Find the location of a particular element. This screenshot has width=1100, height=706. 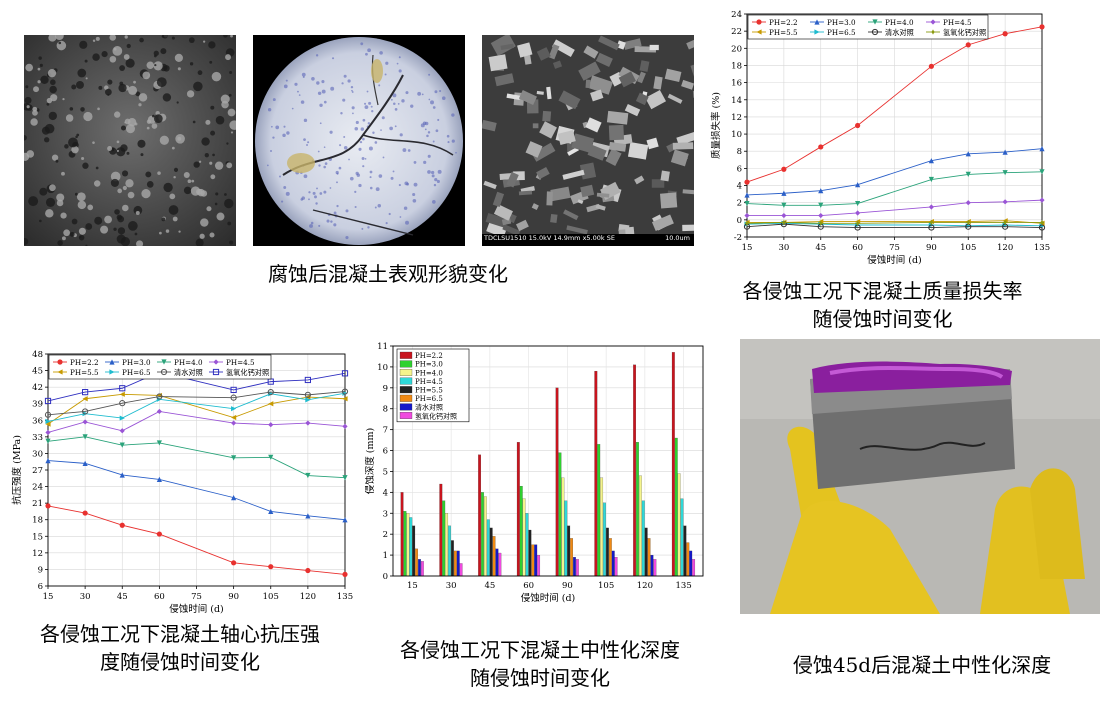

y-axis-label: 质量损失率 (%) is located at coordinates (716, 125).